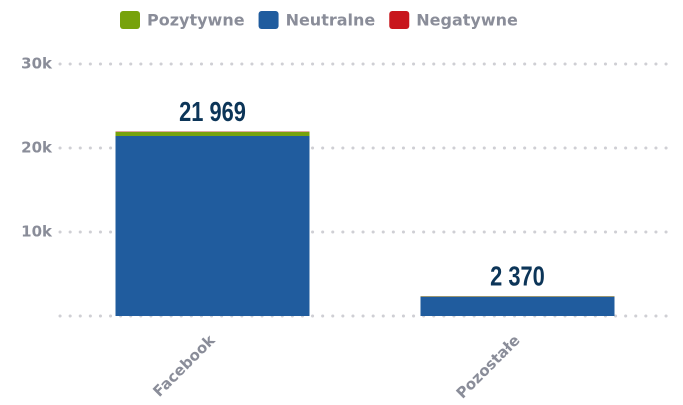  I want to click on legend-label: Negatywne, so click(467, 20).